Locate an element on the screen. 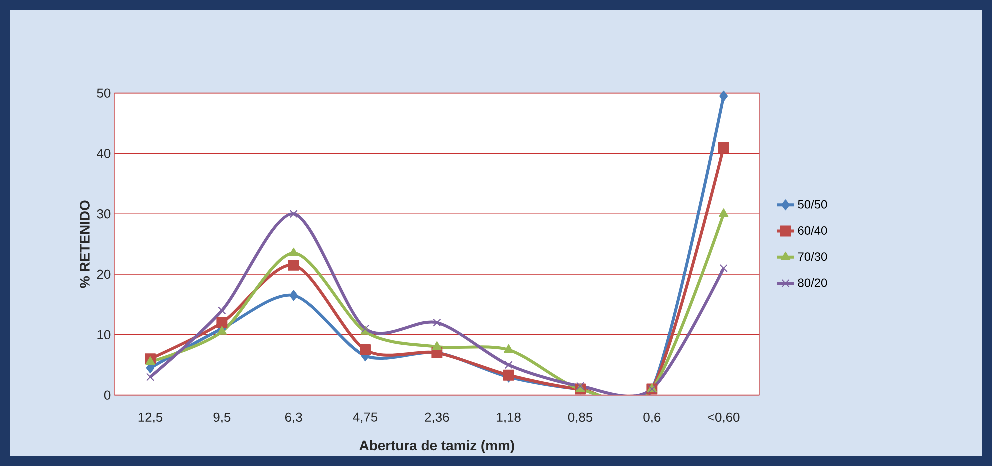 Image resolution: width=992 pixels, height=466 pixels. y-tick-label: 20 is located at coordinates (104, 275).